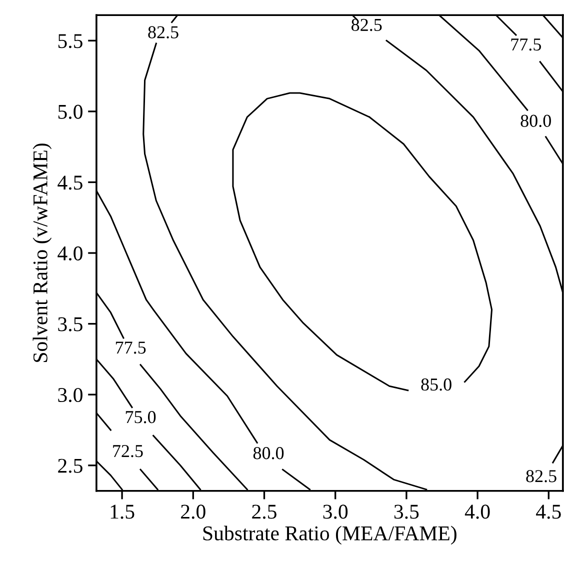  What do you see at coordinates (42, 253) in the screenshot?
I see `y-axis-title: Solvent Ratio (v/wFAME)` at bounding box center [42, 253].